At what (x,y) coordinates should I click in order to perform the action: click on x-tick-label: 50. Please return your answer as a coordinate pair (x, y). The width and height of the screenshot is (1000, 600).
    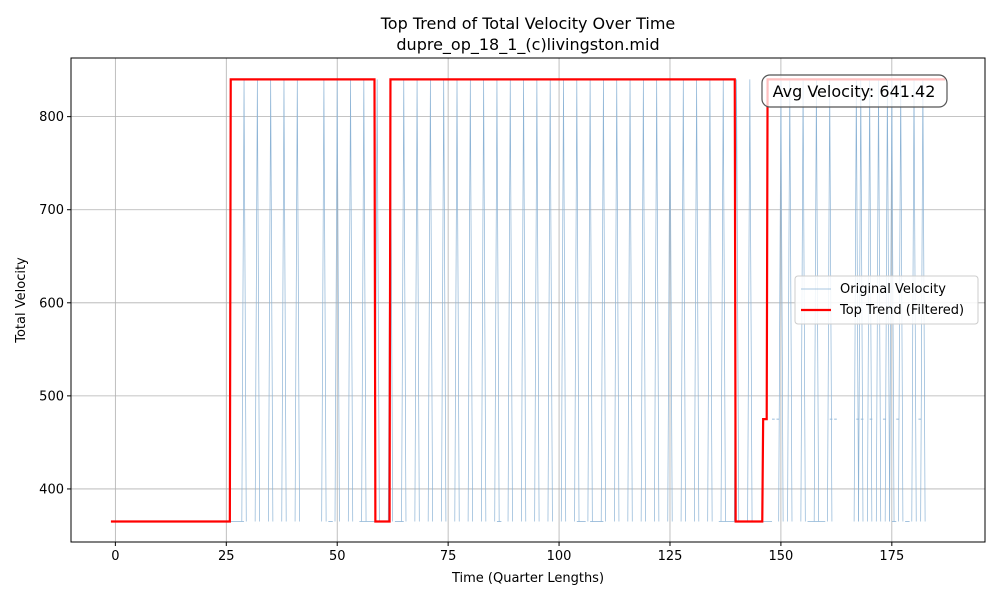
    Looking at the image, I should click on (337, 556).